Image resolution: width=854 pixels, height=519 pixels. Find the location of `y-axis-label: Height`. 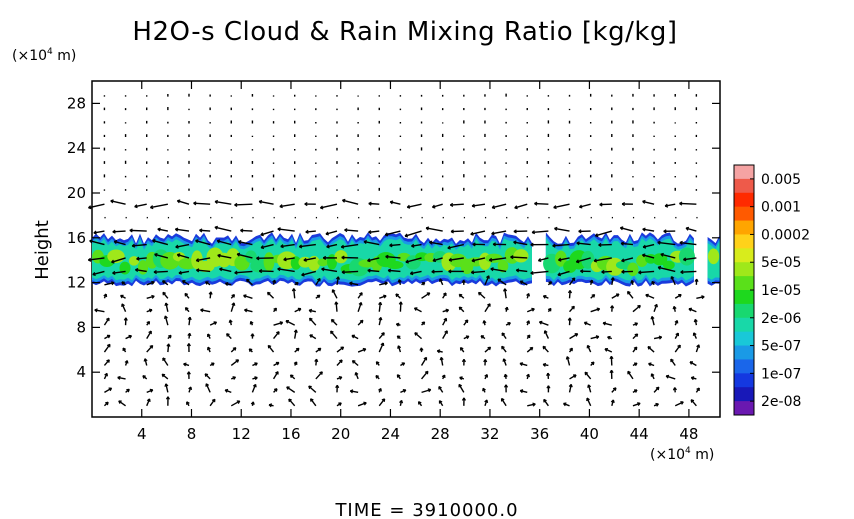

y-axis-label: Height is located at coordinates (42, 250).